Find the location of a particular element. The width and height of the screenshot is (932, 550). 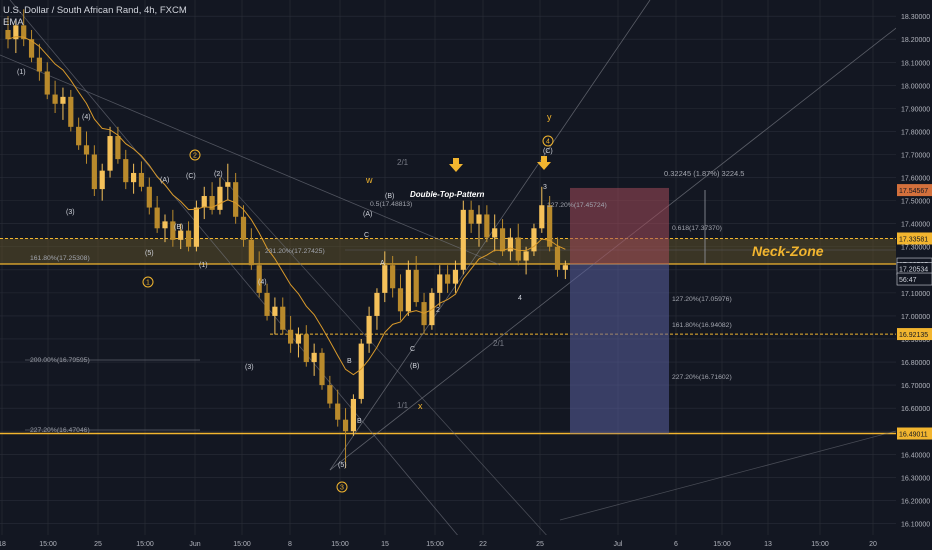

wave-label: 3 is located at coordinates (545, 187).